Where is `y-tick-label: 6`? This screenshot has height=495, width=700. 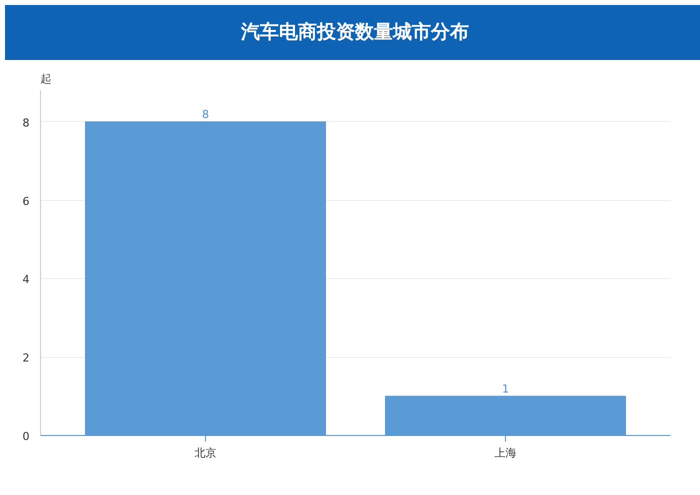 y-tick-label: 6 is located at coordinates (26, 201).